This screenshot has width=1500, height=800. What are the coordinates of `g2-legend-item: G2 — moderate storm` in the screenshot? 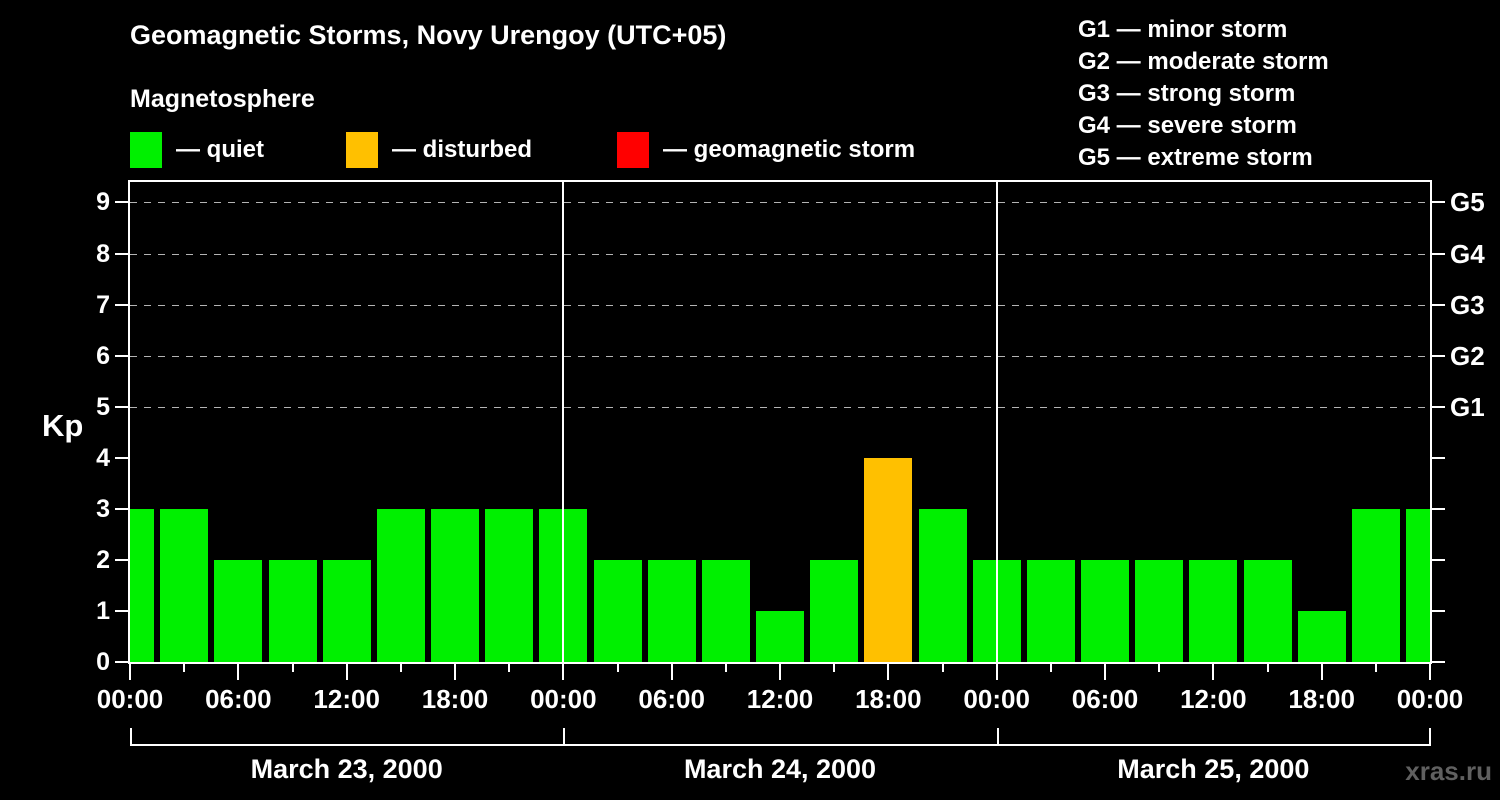 It's located at (1203, 61).